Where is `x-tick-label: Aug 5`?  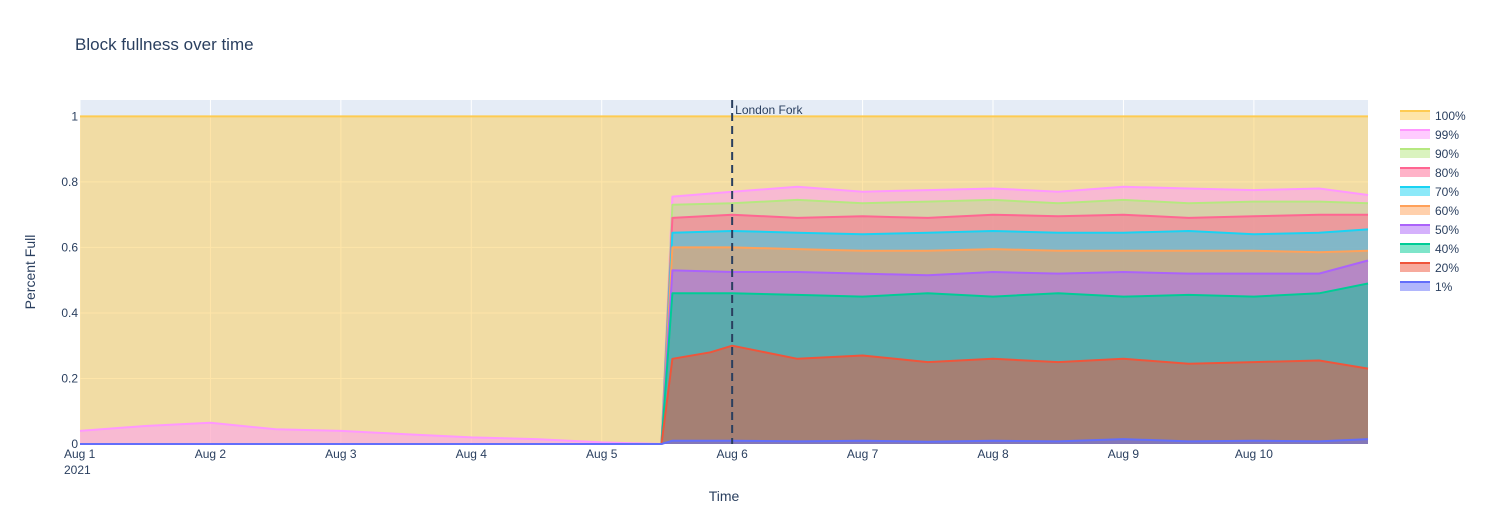
x-tick-label: Aug 5 is located at coordinates (602, 454).